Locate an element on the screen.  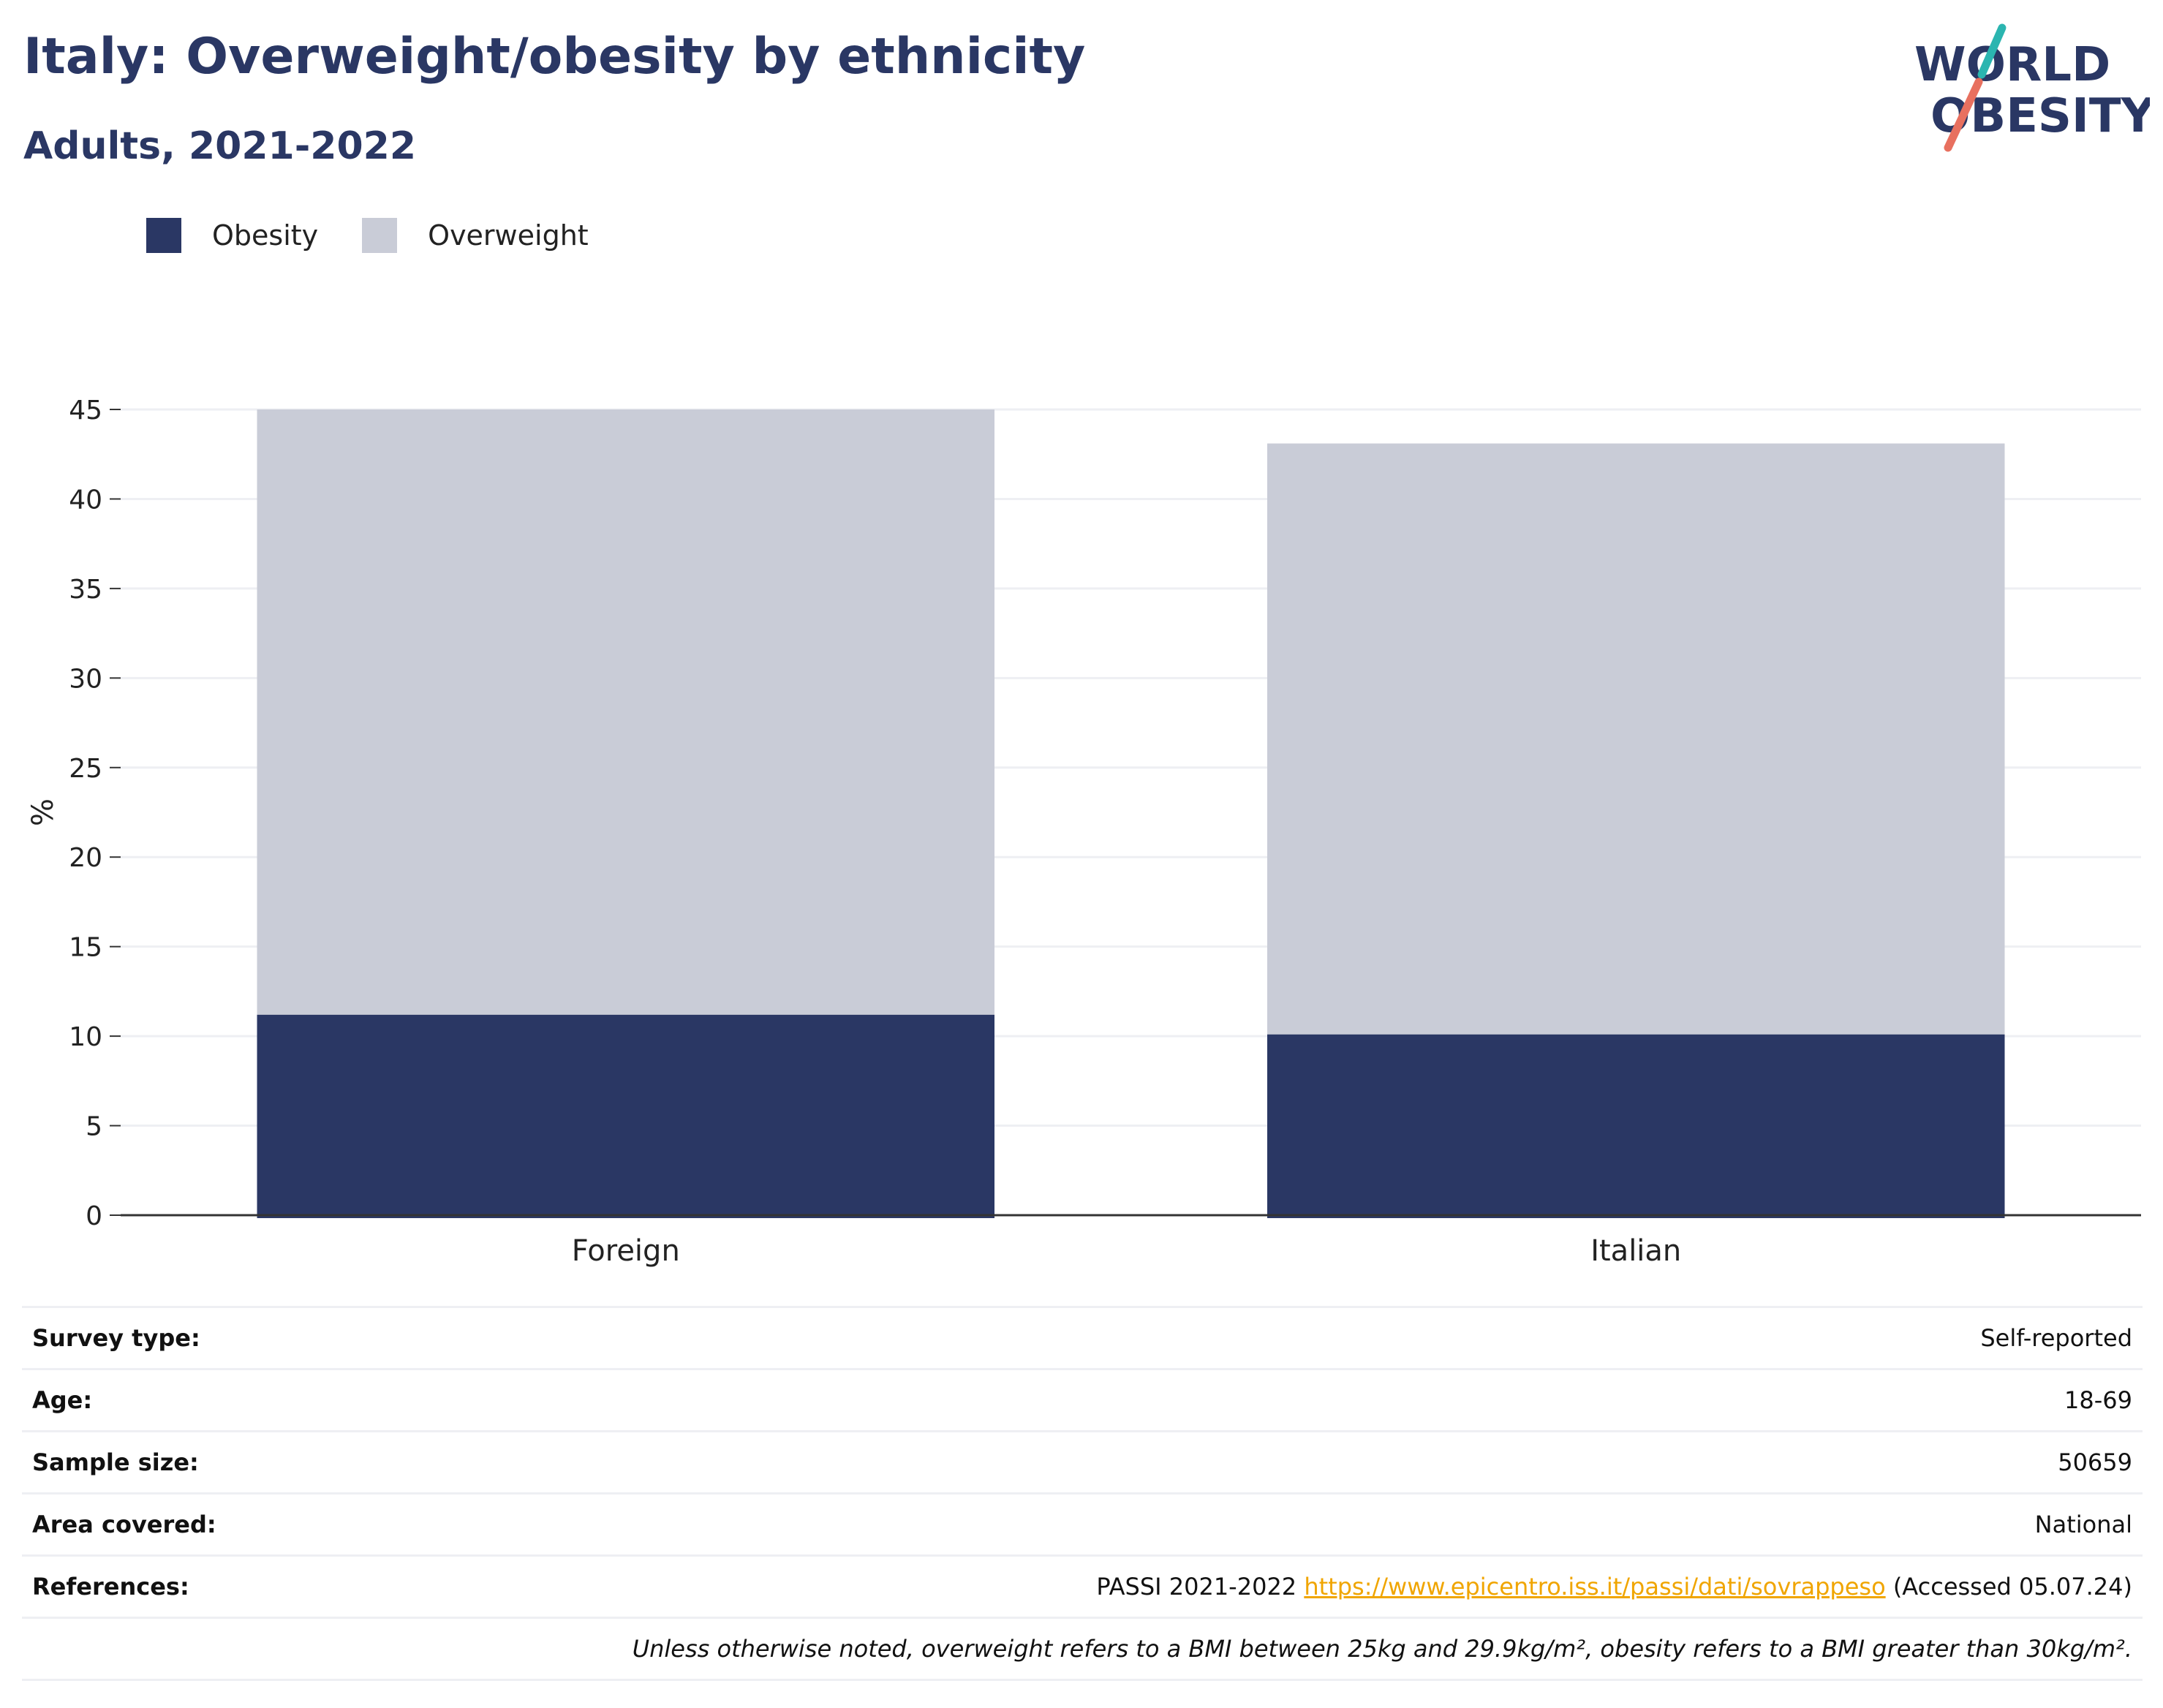
bar-overweight-italian is located at coordinates (1636, 739).